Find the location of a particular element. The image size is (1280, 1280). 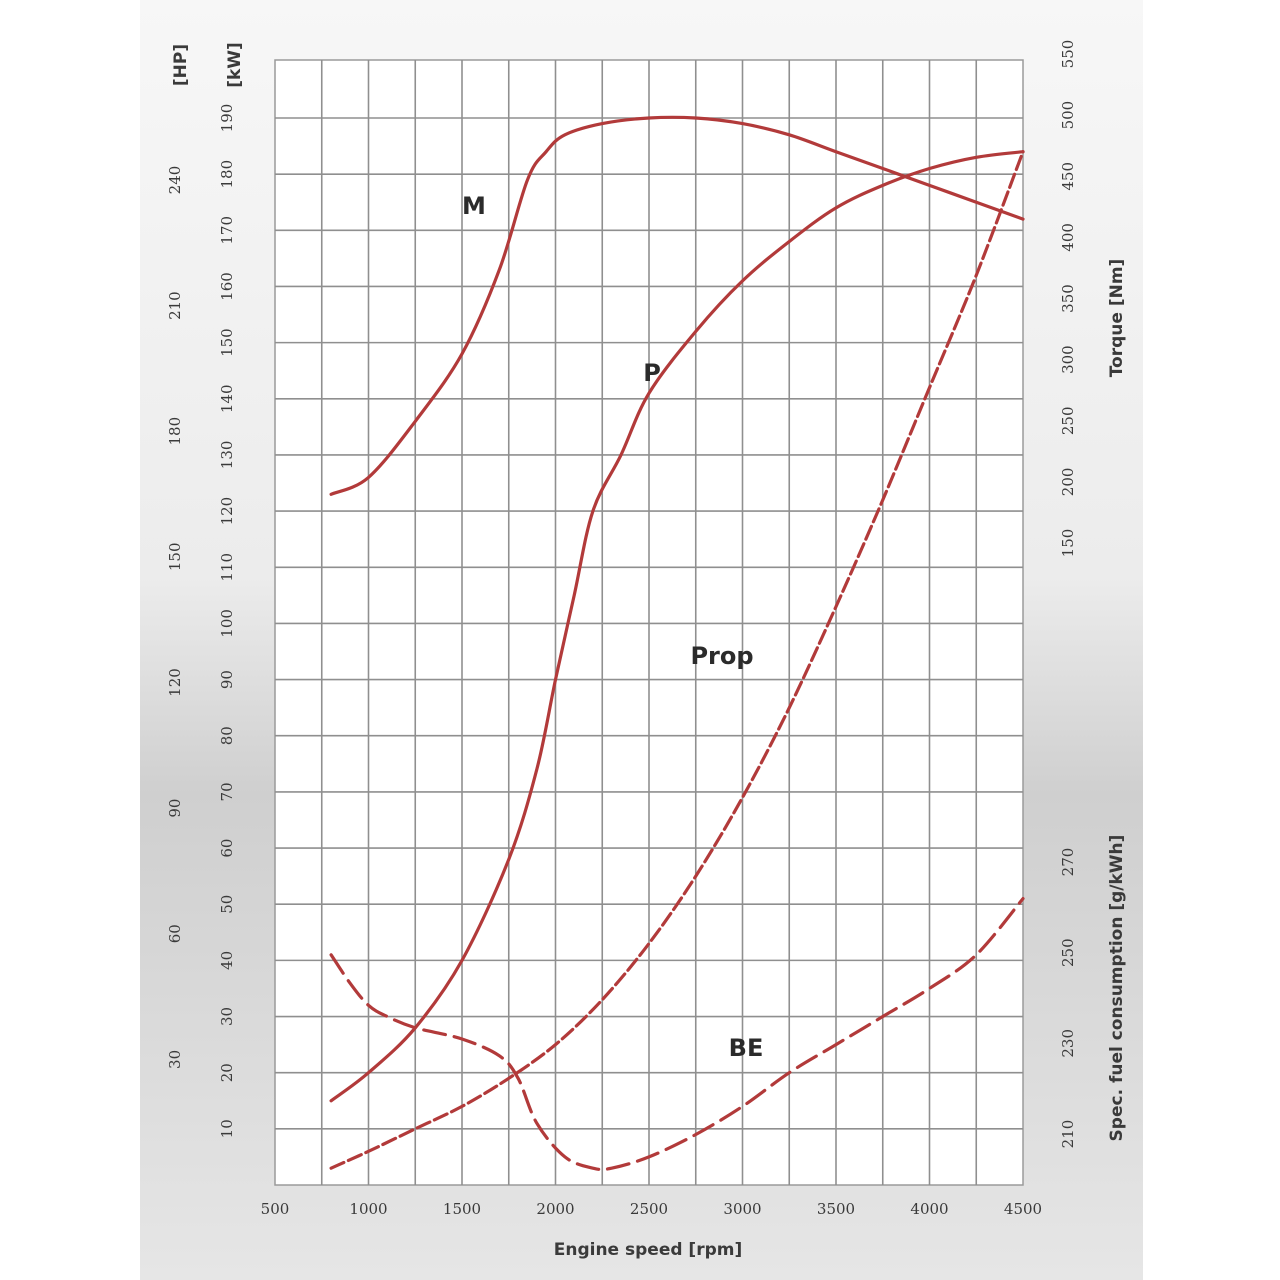

kw-tick-label: 140 is located at coordinates (227, 398).